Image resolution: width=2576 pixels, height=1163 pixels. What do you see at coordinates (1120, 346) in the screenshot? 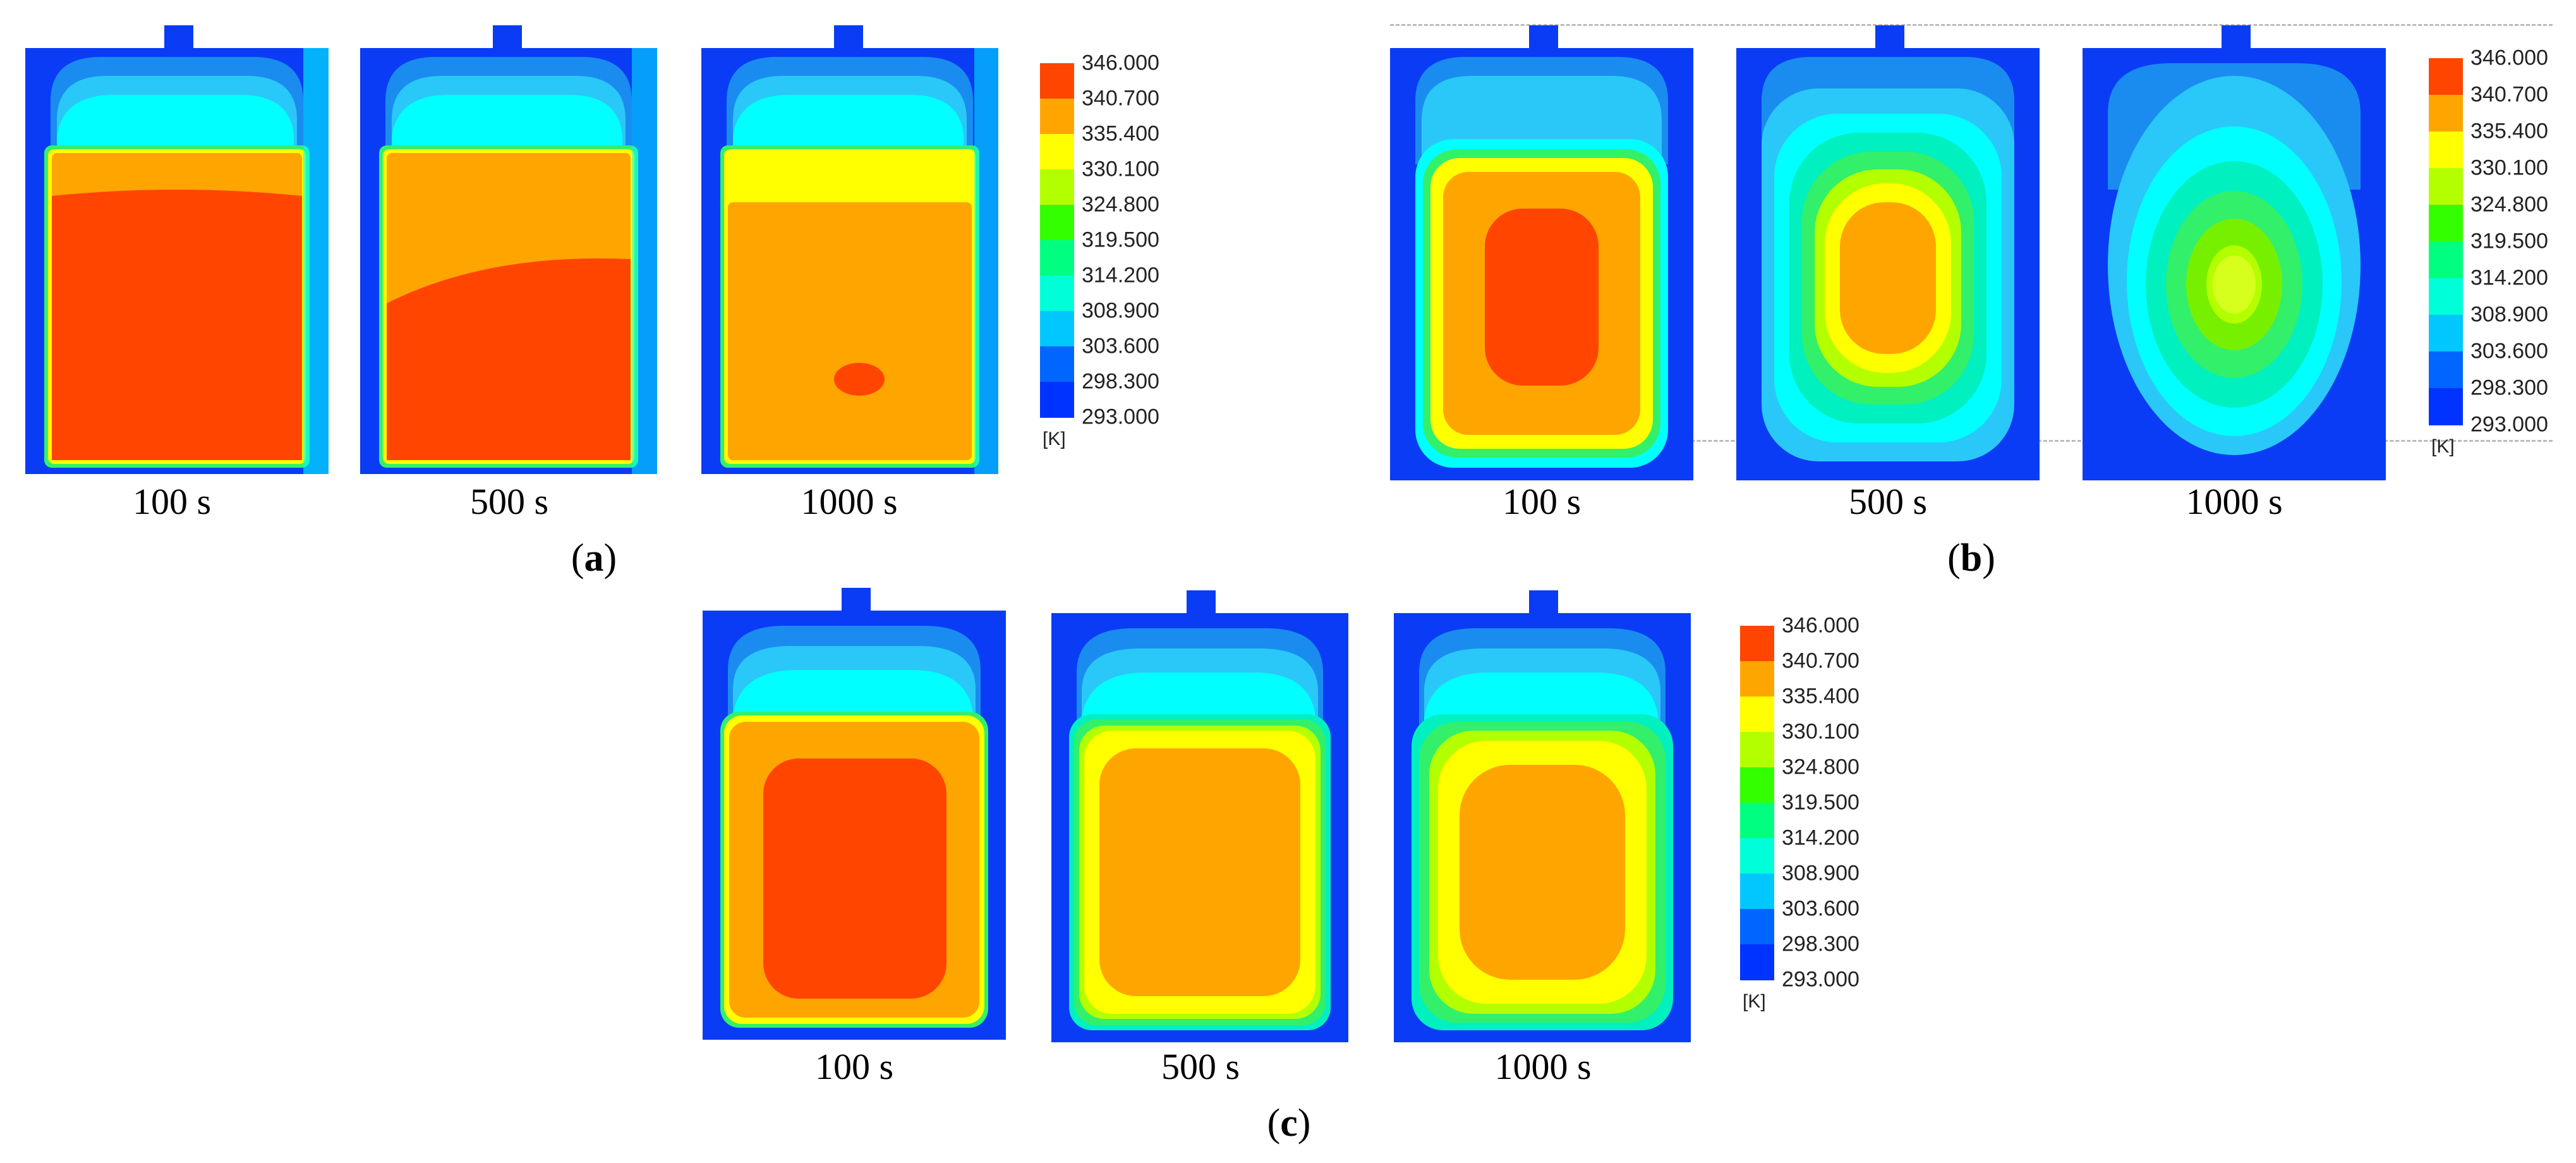
I see `panel-a-legend-tick-label: 303.600` at bounding box center [1120, 346].